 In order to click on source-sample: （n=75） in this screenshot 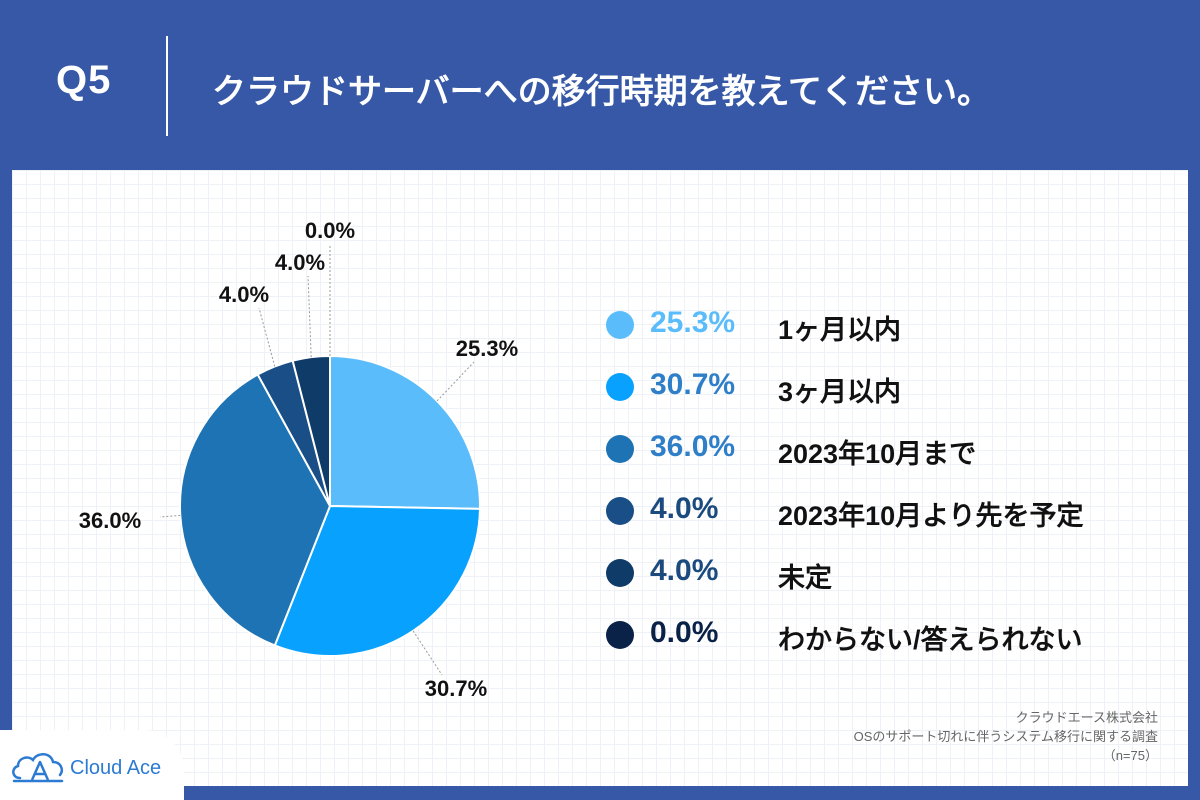, I will do `click(1130, 755)`.